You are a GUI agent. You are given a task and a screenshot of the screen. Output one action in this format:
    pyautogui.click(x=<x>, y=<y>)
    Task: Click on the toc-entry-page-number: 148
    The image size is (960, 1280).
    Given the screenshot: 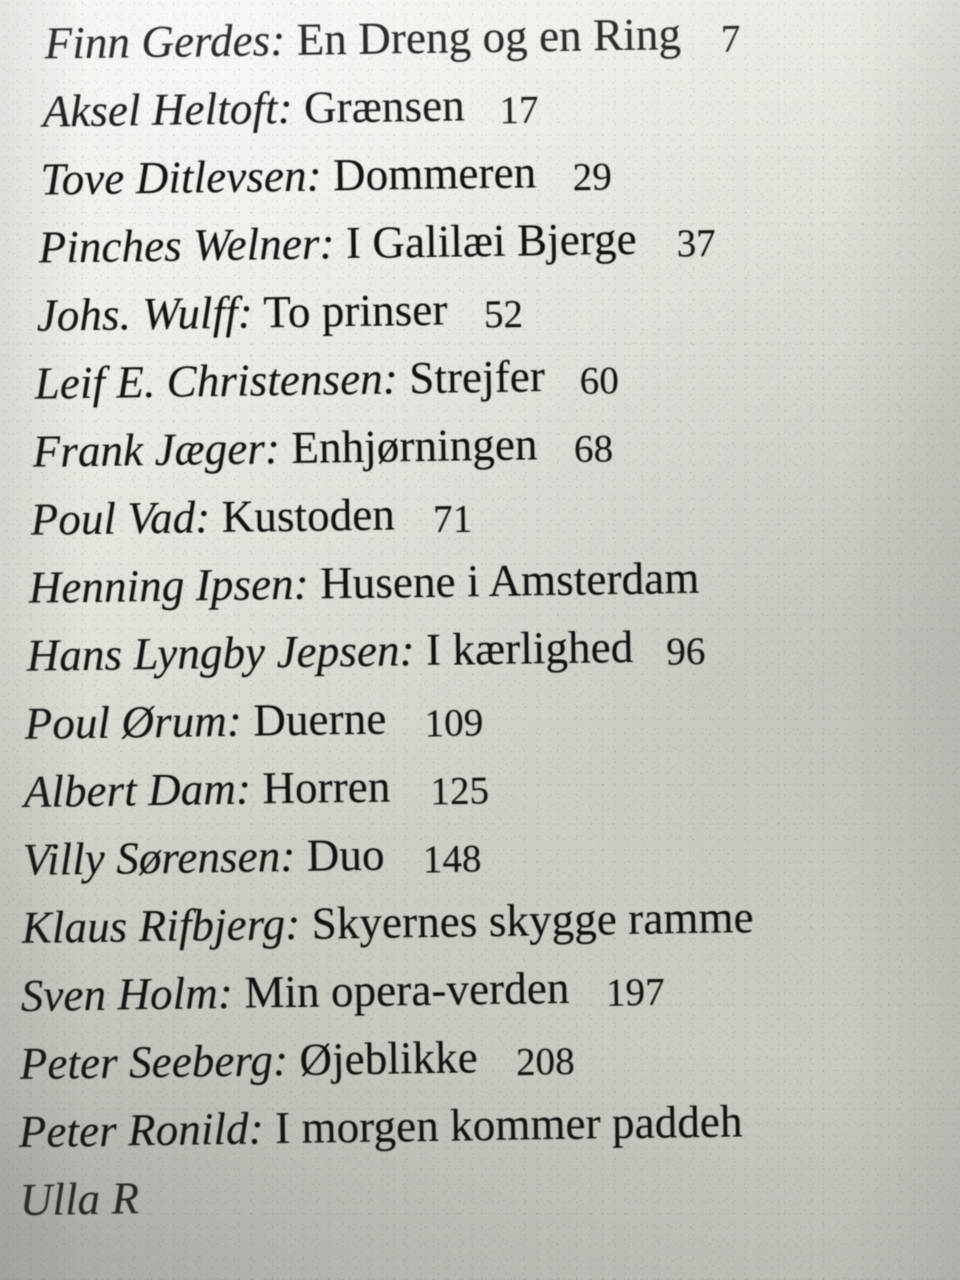 What is the action you would take?
    pyautogui.click(x=452, y=859)
    